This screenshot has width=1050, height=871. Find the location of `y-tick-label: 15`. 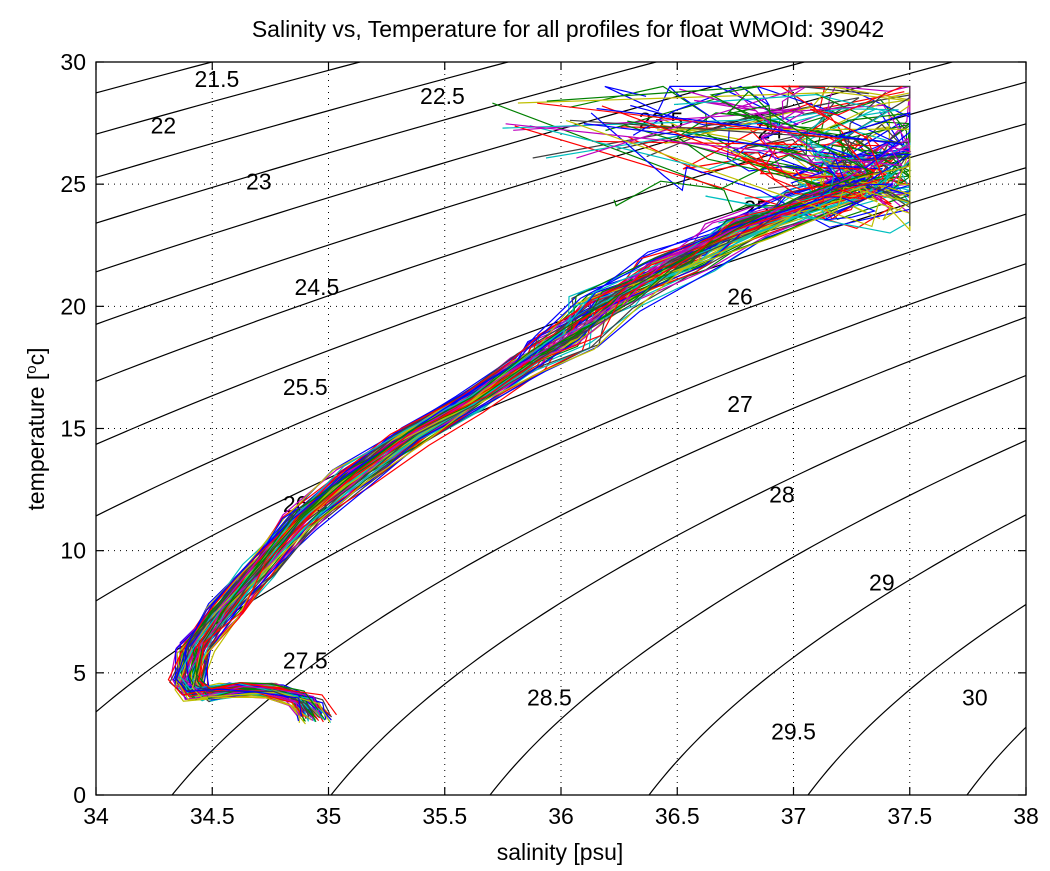

y-tick-label: 15 is located at coordinates (73, 429).